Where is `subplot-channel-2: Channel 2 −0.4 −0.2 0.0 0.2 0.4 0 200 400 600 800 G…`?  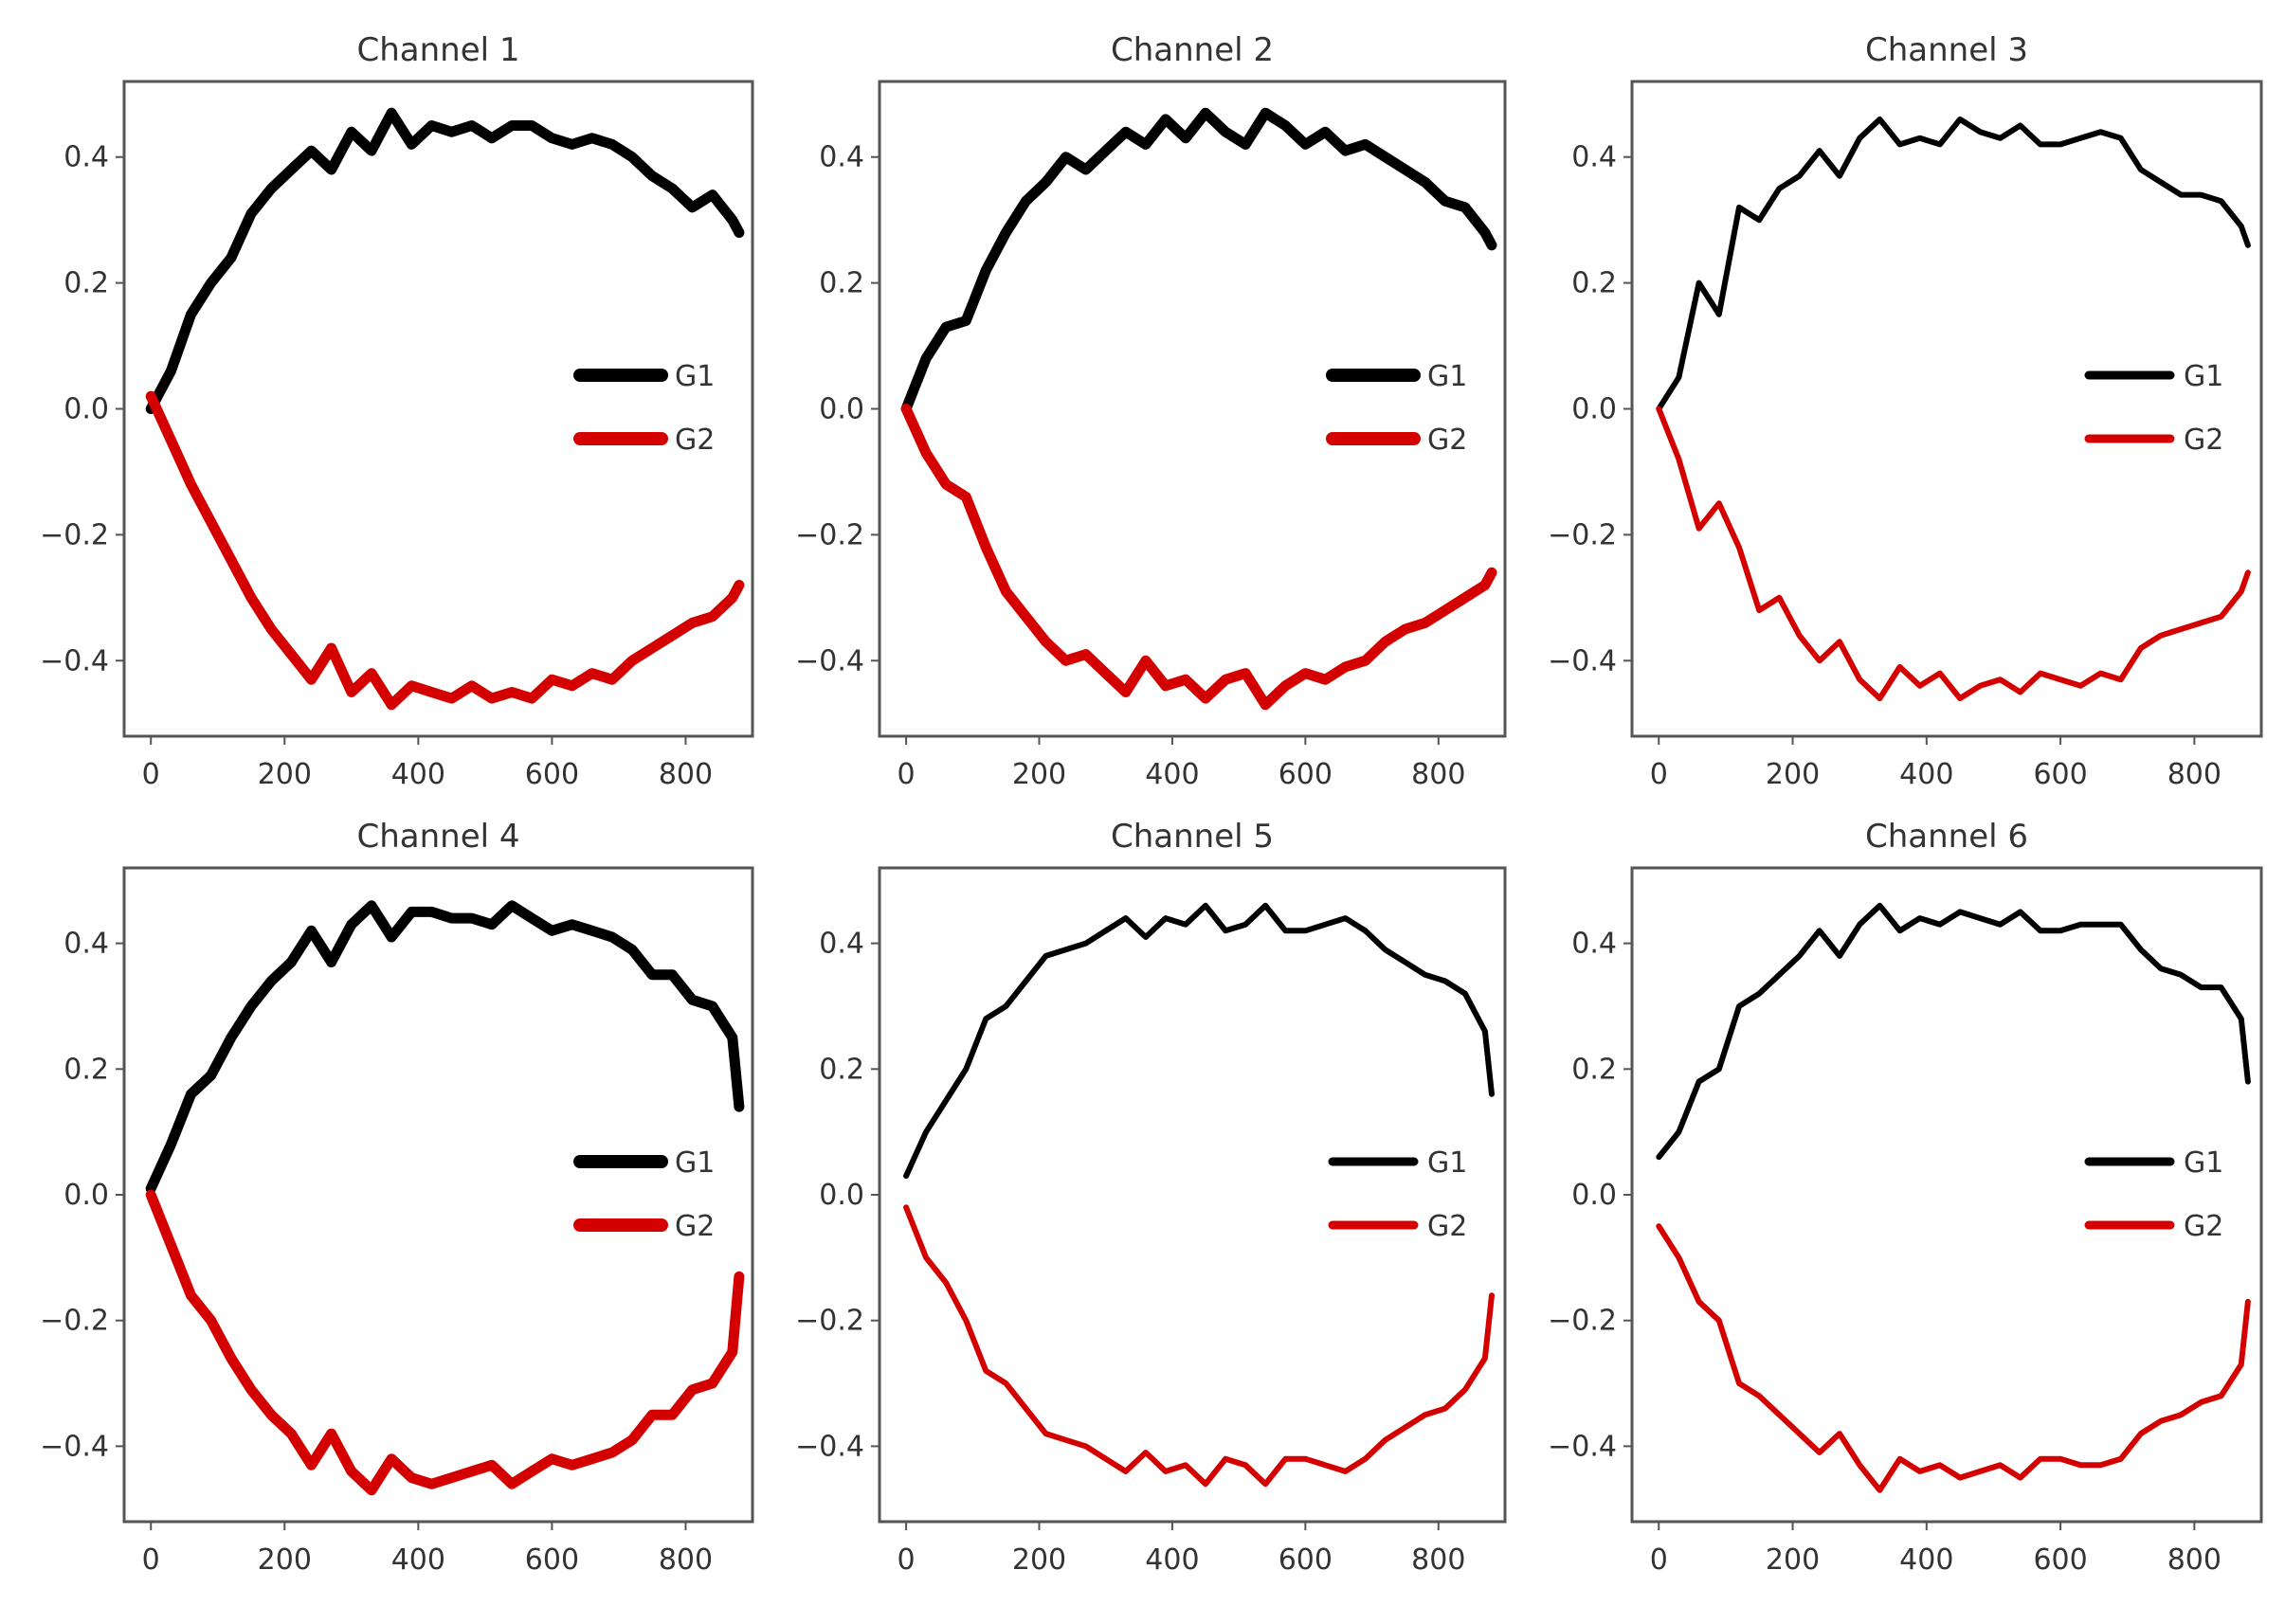 subplot-channel-2: Channel 2 −0.4 −0.2 0.0 0.2 0.4 0 200 400 600 800 G… is located at coordinates (1151, 411).